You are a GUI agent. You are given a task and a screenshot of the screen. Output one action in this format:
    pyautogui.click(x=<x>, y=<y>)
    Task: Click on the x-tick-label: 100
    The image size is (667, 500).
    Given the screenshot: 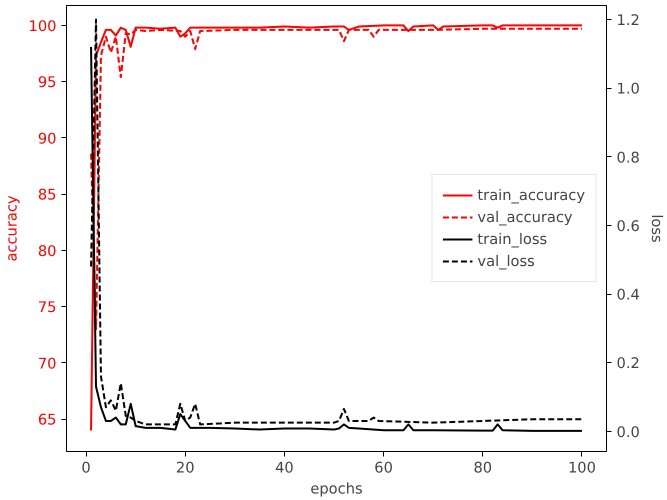 What is the action you would take?
    pyautogui.click(x=582, y=468)
    